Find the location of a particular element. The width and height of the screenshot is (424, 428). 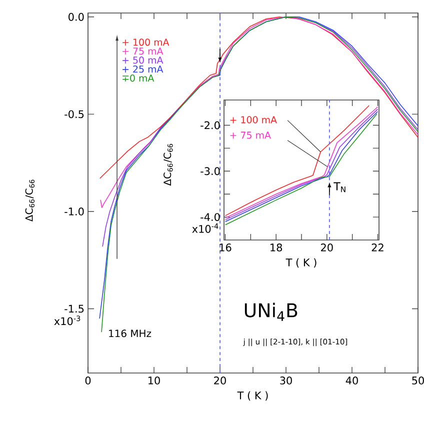

annotation: T$_{N}$ is located at coordinates (340, 187).